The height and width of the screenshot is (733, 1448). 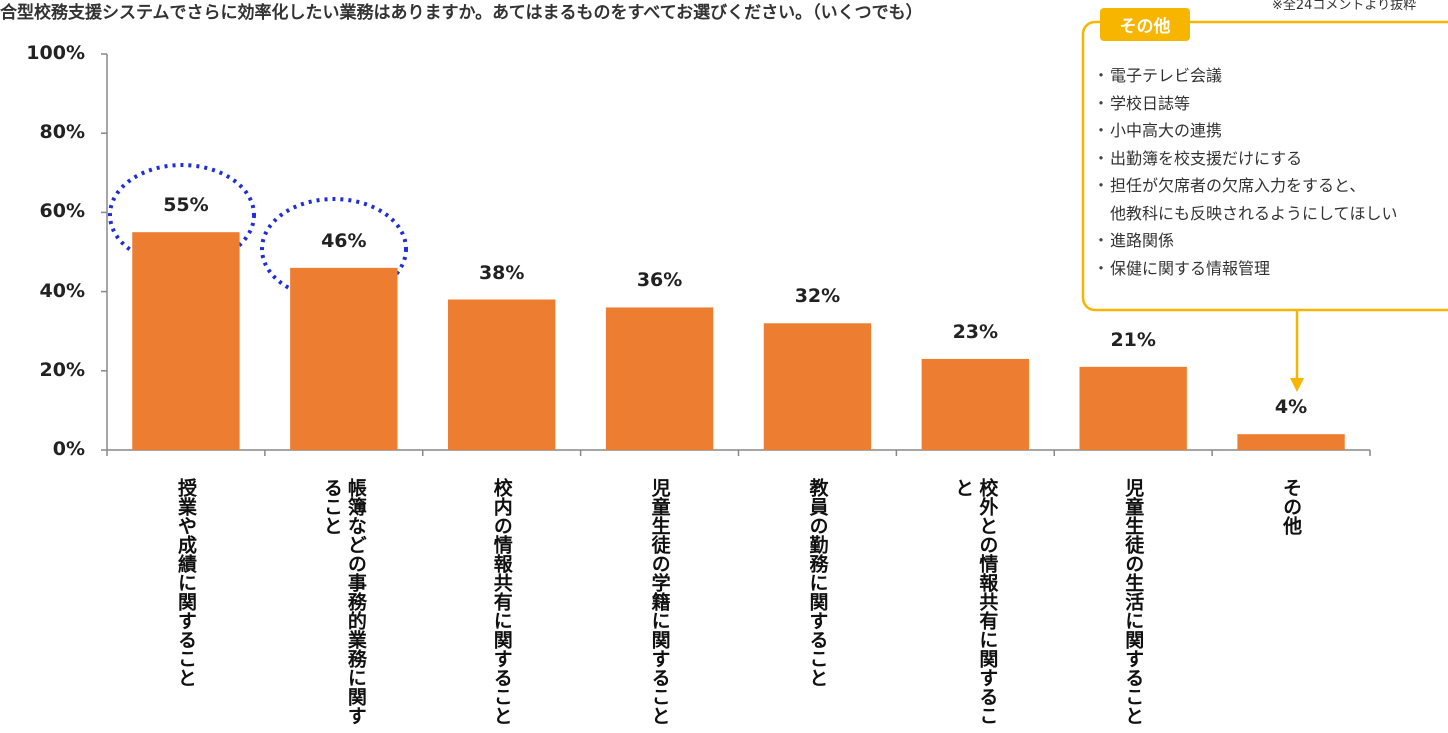 I want to click on value-label: 32%, so click(x=817, y=296).